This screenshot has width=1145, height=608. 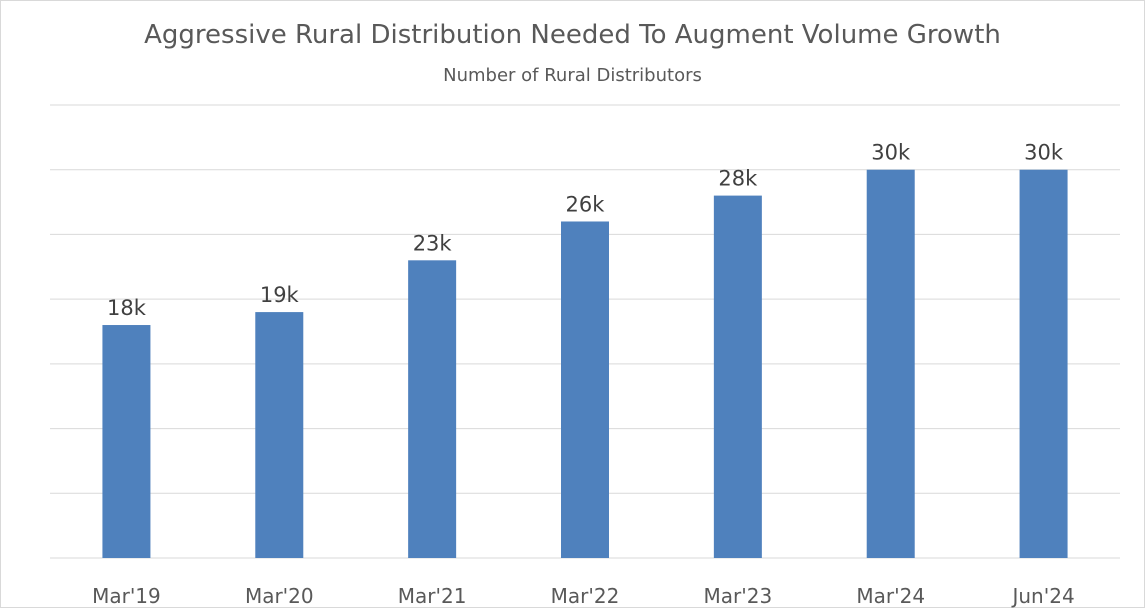 What do you see at coordinates (738, 179) in the screenshot?
I see `data-label-4: 28k` at bounding box center [738, 179].